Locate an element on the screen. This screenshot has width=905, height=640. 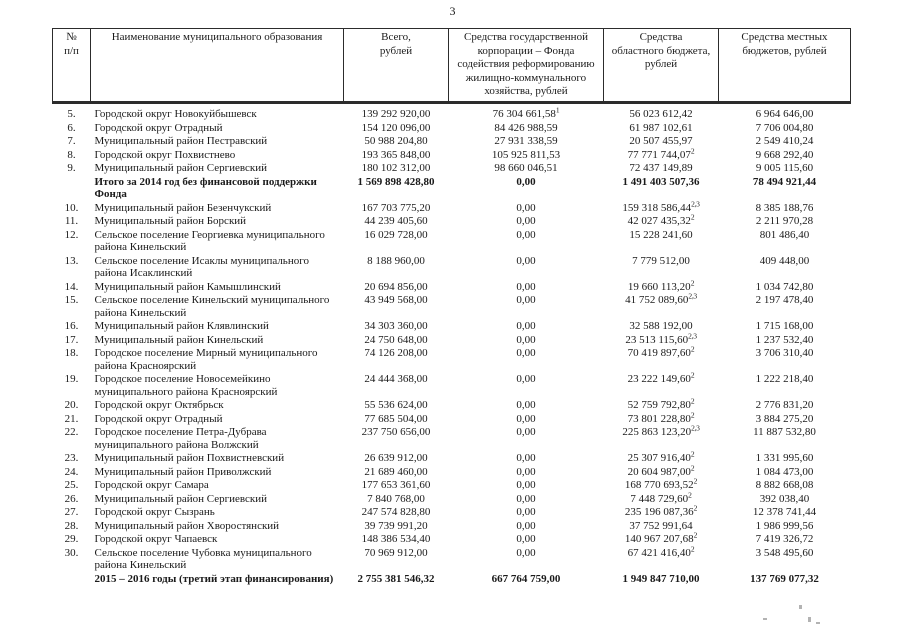
municipality-name: Муниципальный район Клявлинский is located at coordinates (181, 326).